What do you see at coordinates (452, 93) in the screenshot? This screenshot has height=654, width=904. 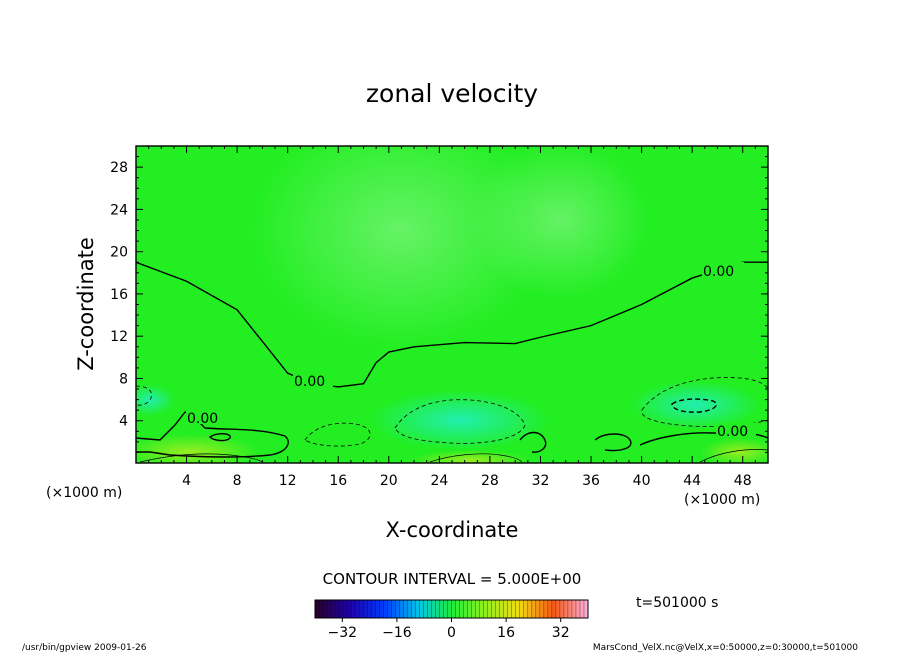 I see `chart-title: zonal velocity` at bounding box center [452, 93].